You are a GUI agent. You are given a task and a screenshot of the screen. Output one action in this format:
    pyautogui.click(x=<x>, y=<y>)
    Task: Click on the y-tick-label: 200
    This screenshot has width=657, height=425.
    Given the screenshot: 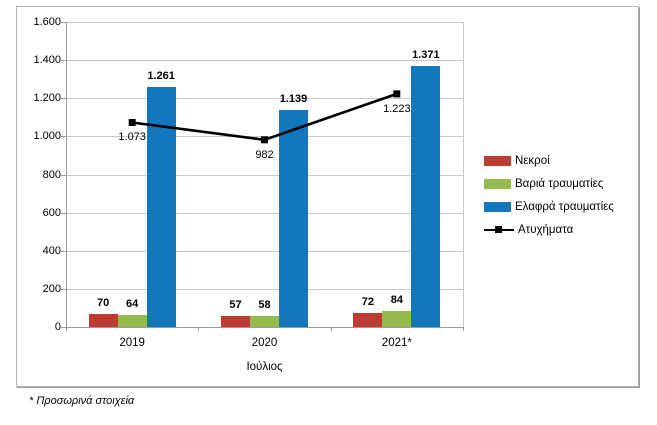 What is the action you would take?
    pyautogui.click(x=51, y=288)
    